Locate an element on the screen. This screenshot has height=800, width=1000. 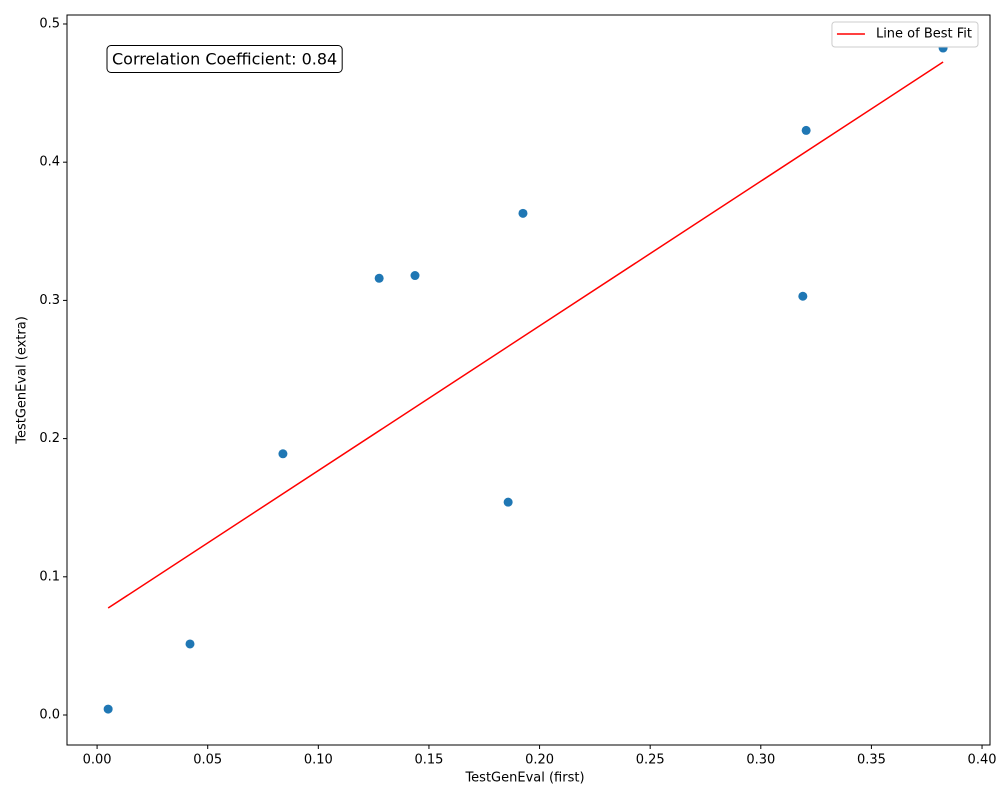
annotation-box is located at coordinates (224, 59).